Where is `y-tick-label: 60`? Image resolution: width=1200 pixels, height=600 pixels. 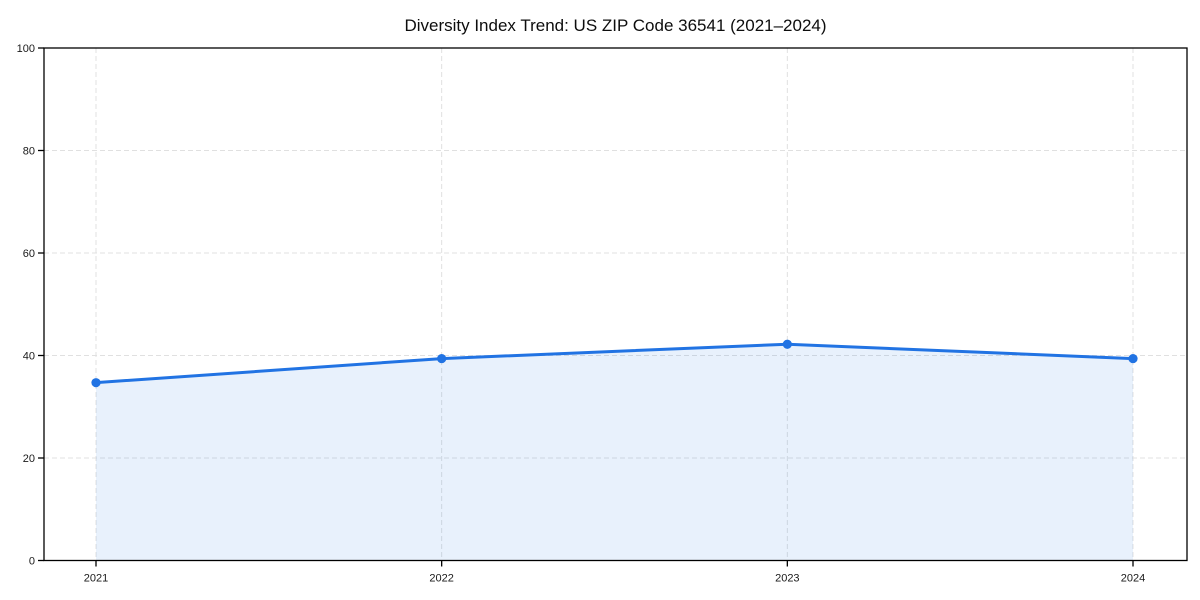 y-tick-label: 60 is located at coordinates (29, 254).